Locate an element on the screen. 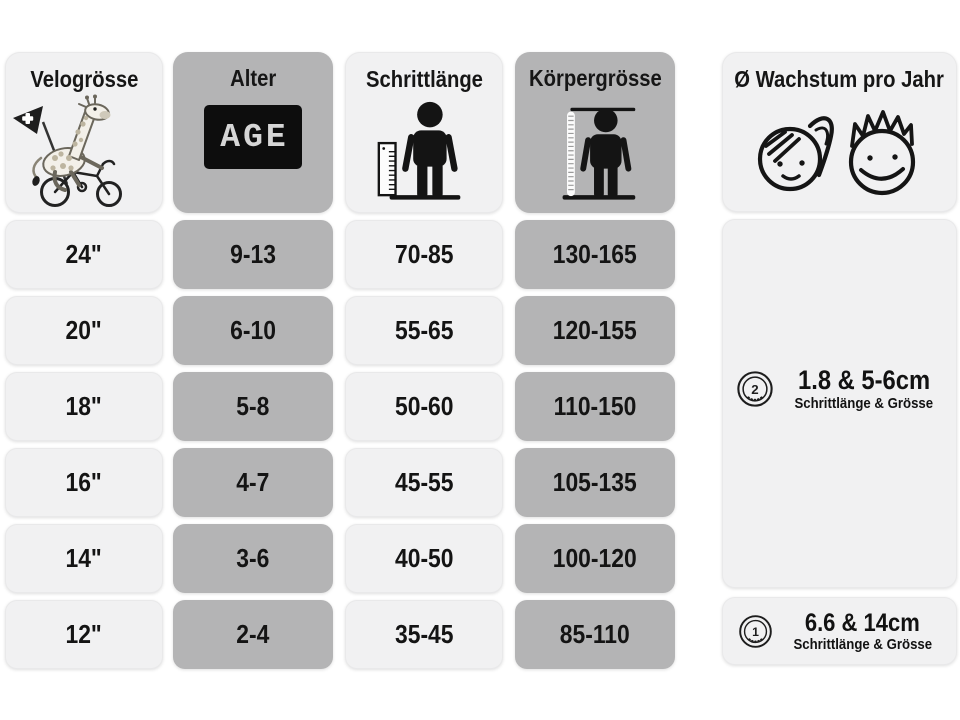 The width and height of the screenshot is (960, 720). badge-2-number: 2 is located at coordinates (755, 388).